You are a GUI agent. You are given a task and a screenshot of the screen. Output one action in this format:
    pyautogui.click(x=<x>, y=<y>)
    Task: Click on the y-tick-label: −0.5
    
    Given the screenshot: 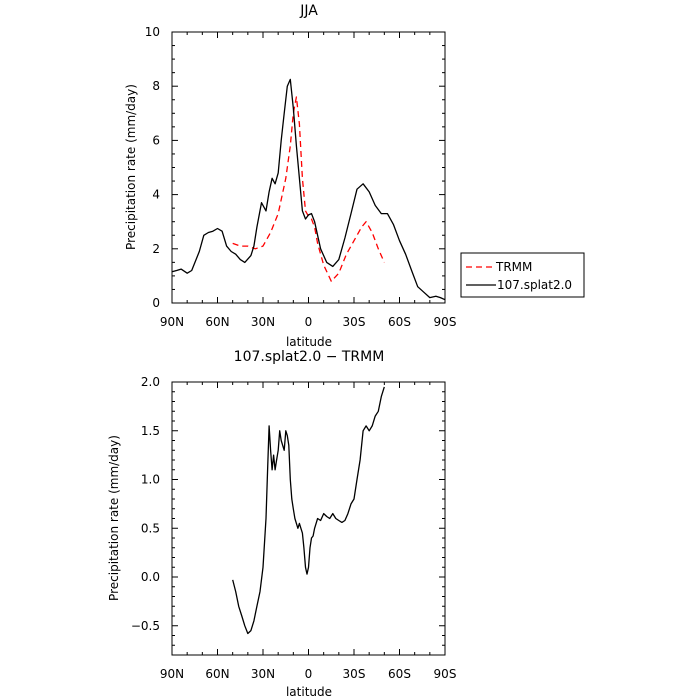 What is the action you would take?
    pyautogui.click(x=145, y=626)
    